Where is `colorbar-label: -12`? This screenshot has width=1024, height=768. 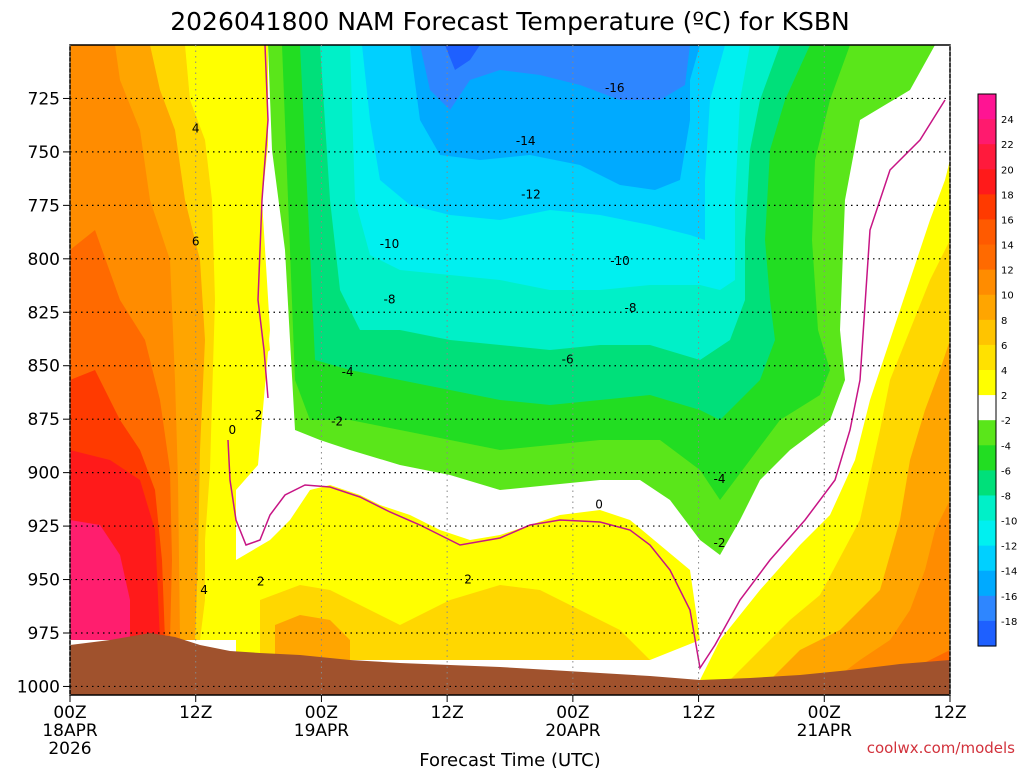
colorbar-label: -12 is located at coordinates (1009, 547).